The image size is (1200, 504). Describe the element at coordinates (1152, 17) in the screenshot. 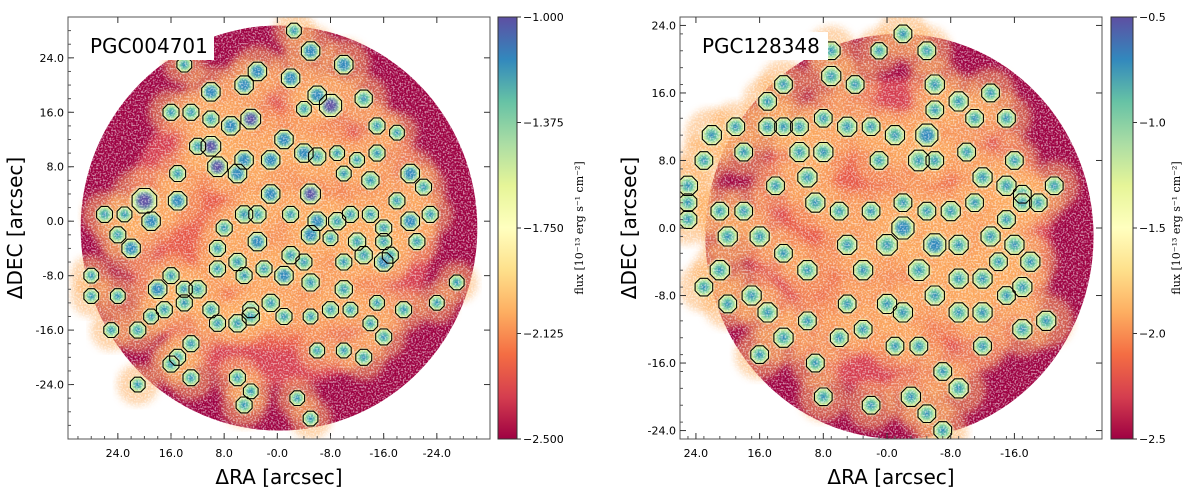

I see `colorbar-tick-label: −0.5` at that location.